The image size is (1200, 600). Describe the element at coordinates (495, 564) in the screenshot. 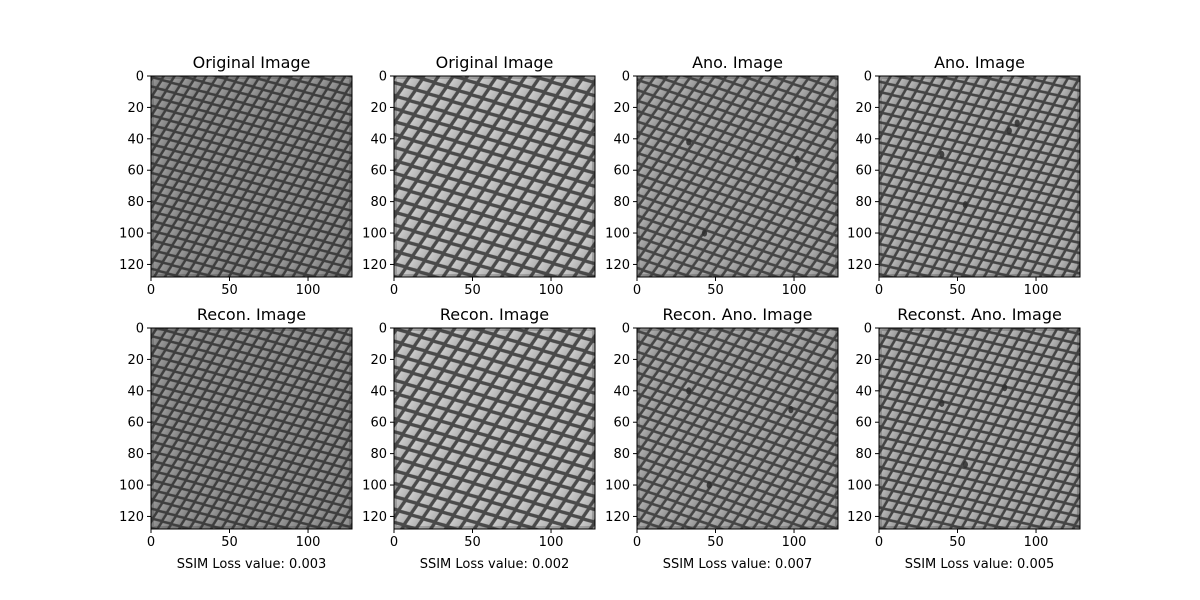

I see `ssim-loss-label: SSIM Loss value: 0.002` at that location.